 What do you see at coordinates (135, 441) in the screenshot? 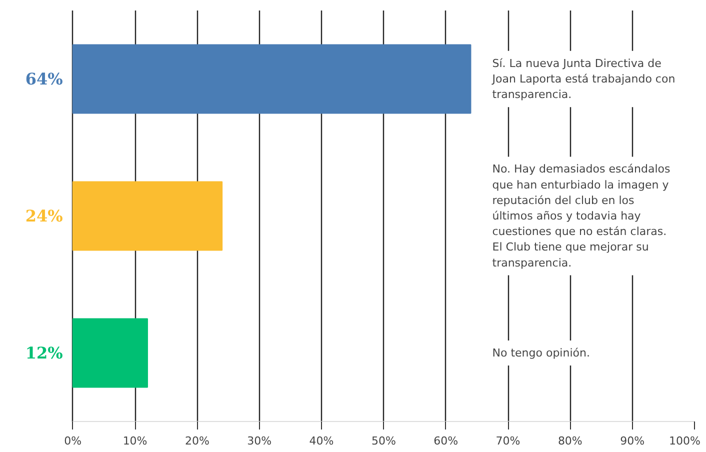
I see `x-tick-label: 10%` at bounding box center [135, 441].